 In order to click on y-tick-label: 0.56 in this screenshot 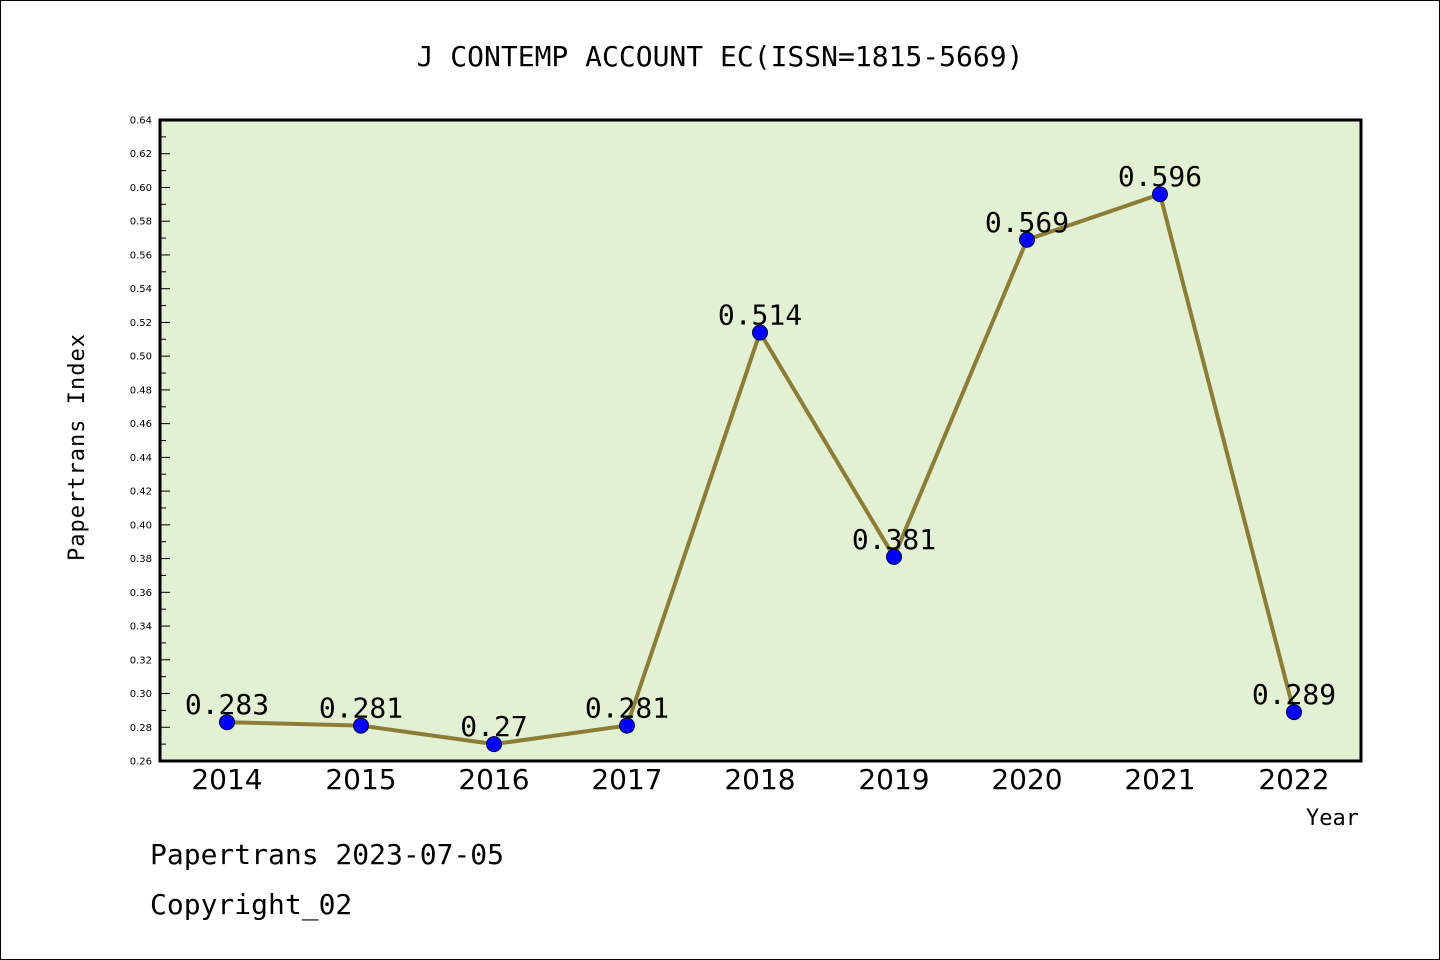, I will do `click(141, 255)`.